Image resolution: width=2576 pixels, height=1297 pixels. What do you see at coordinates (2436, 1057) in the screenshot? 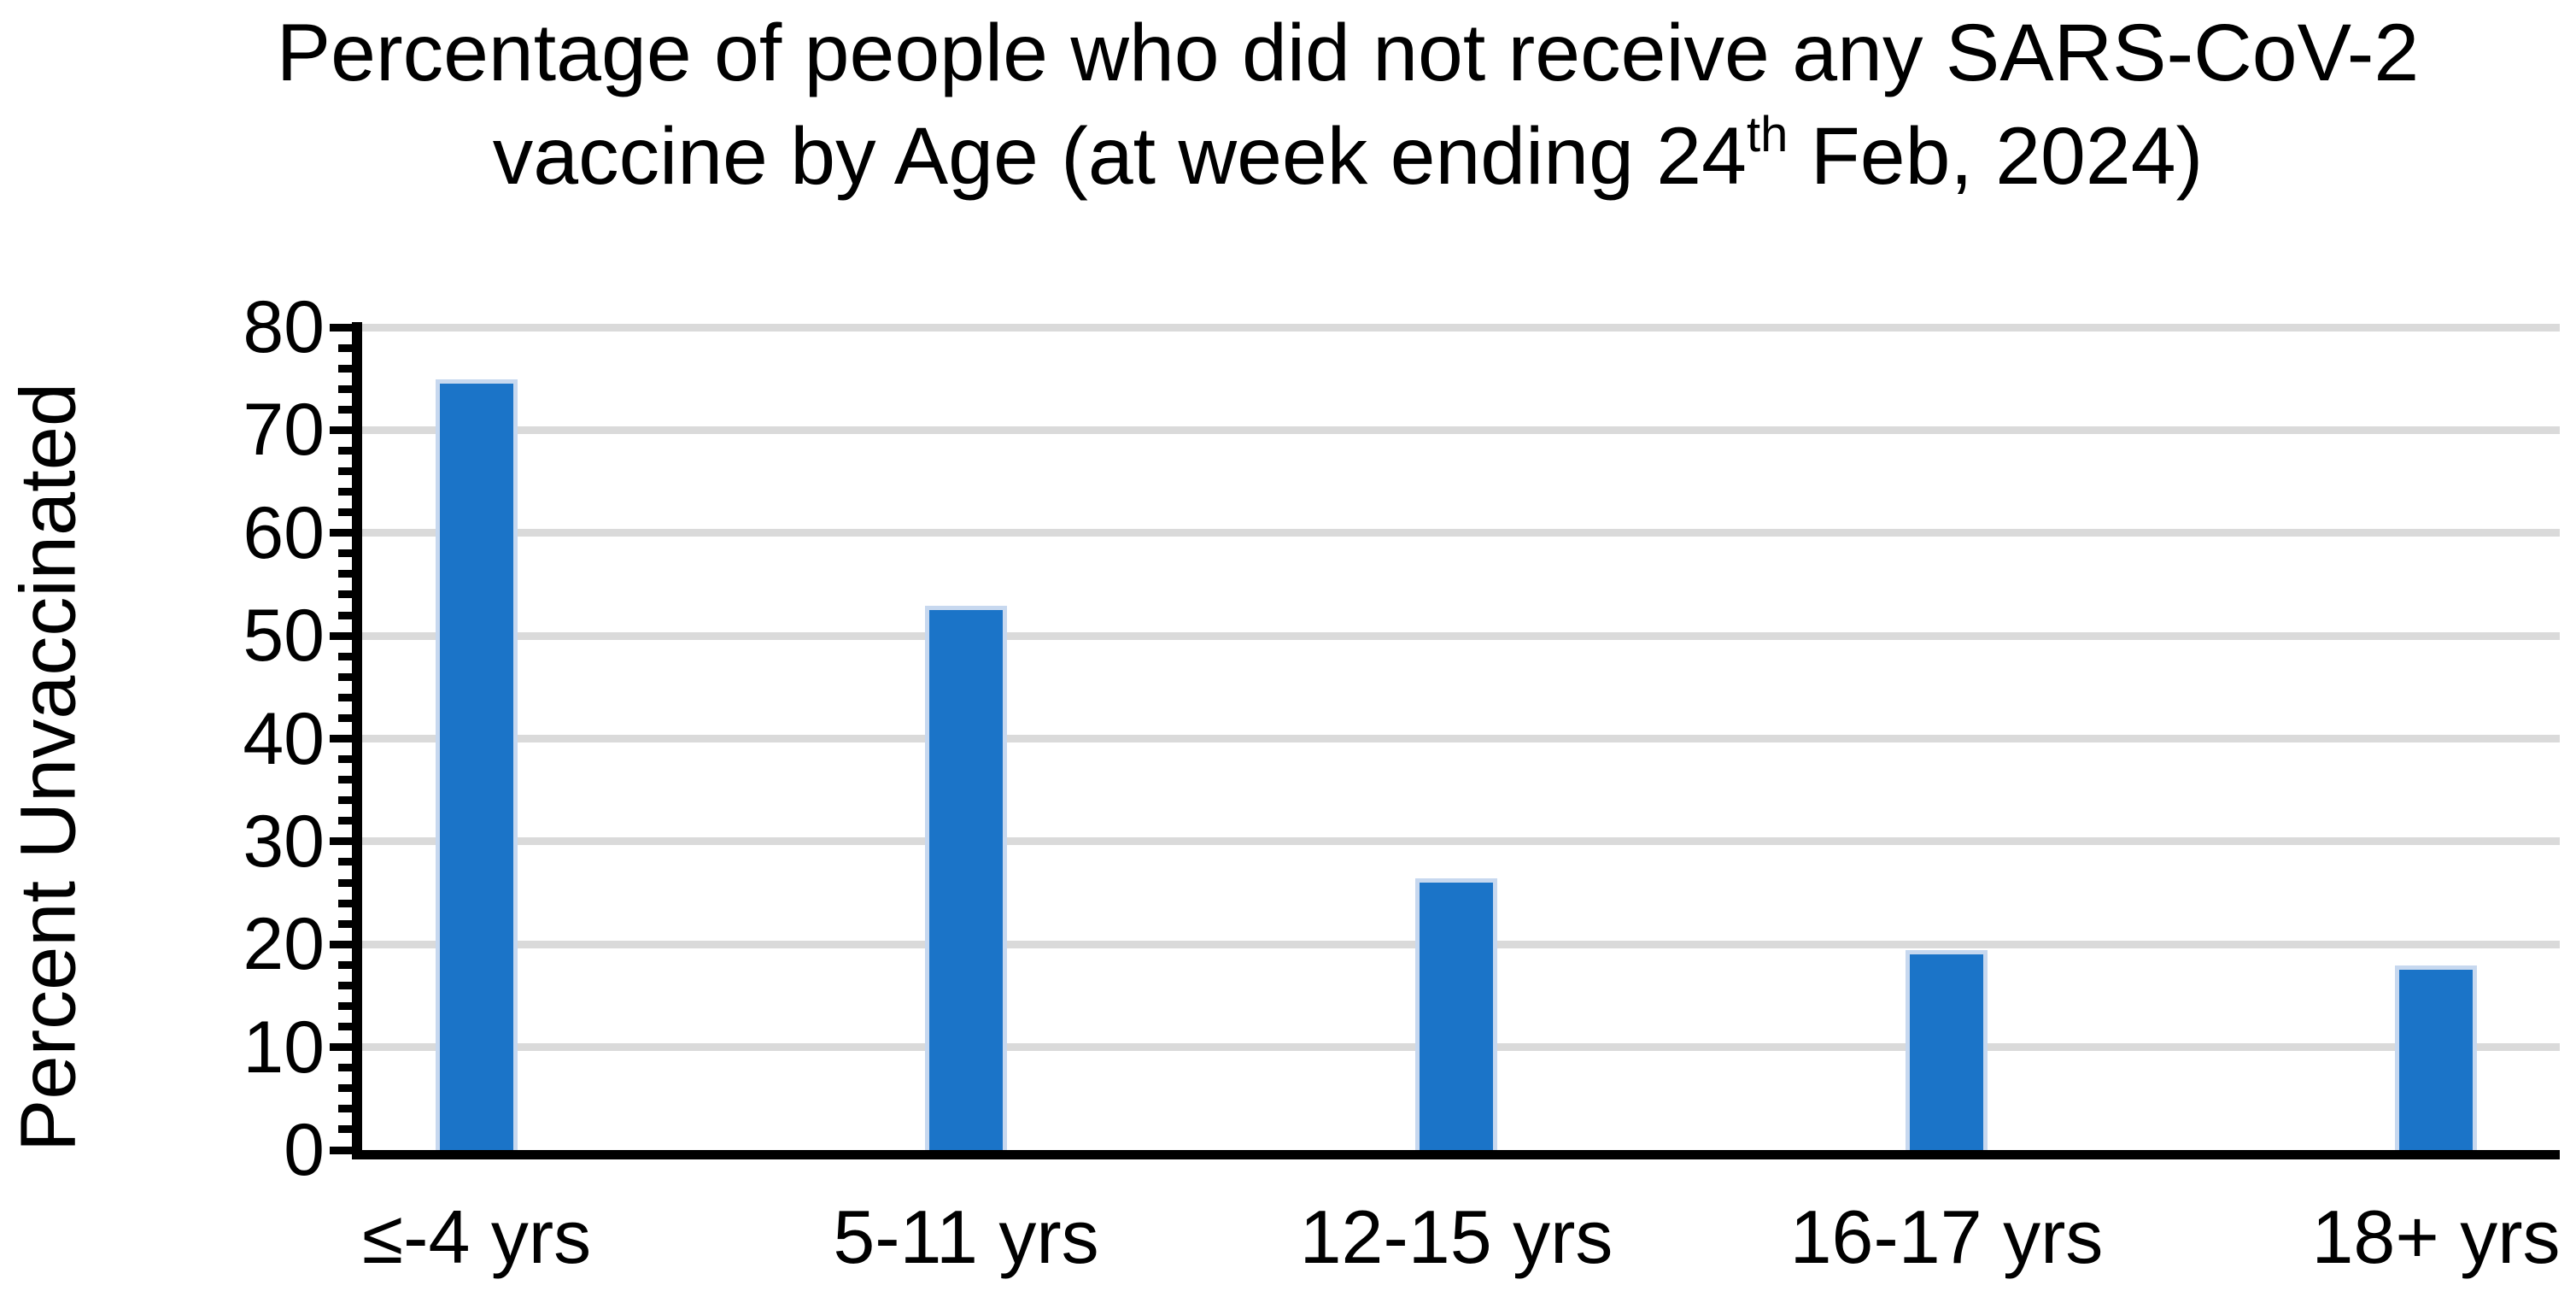
I see `bar-18+ yrs` at bounding box center [2436, 1057].